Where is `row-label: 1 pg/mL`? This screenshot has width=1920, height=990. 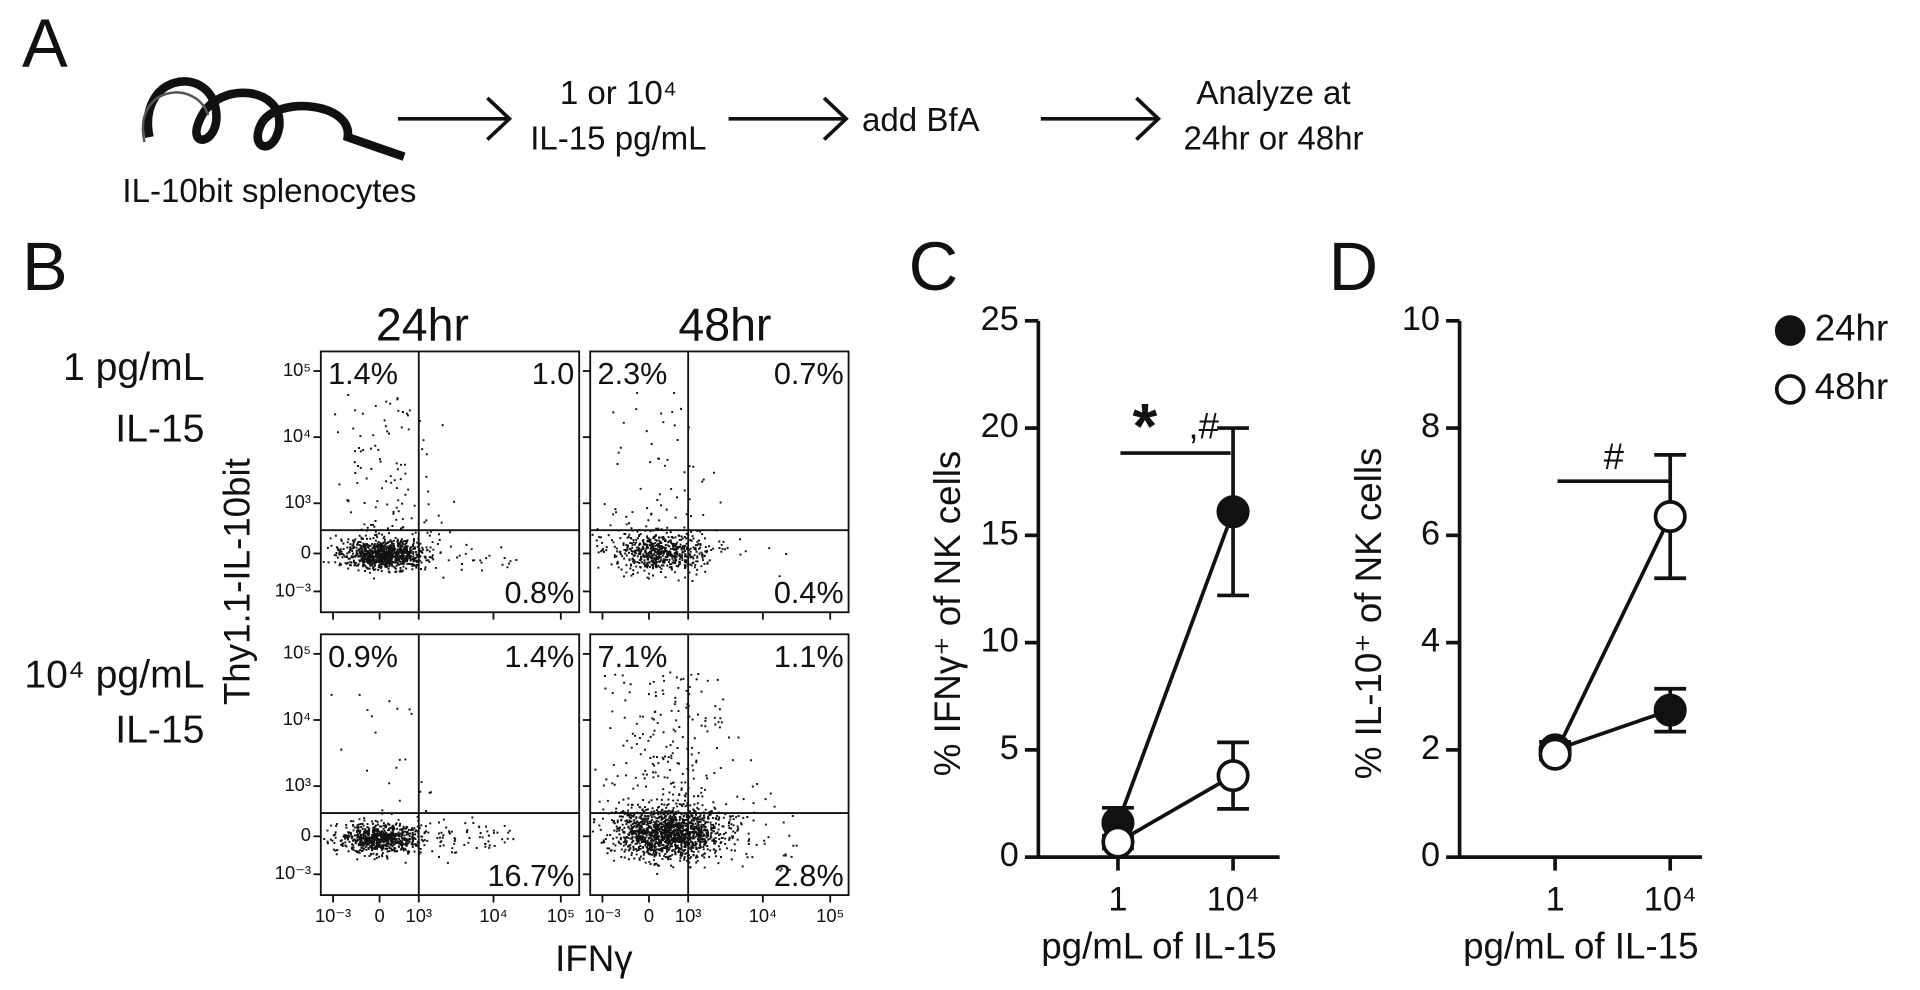 row-label: 1 pg/mL is located at coordinates (134, 367).